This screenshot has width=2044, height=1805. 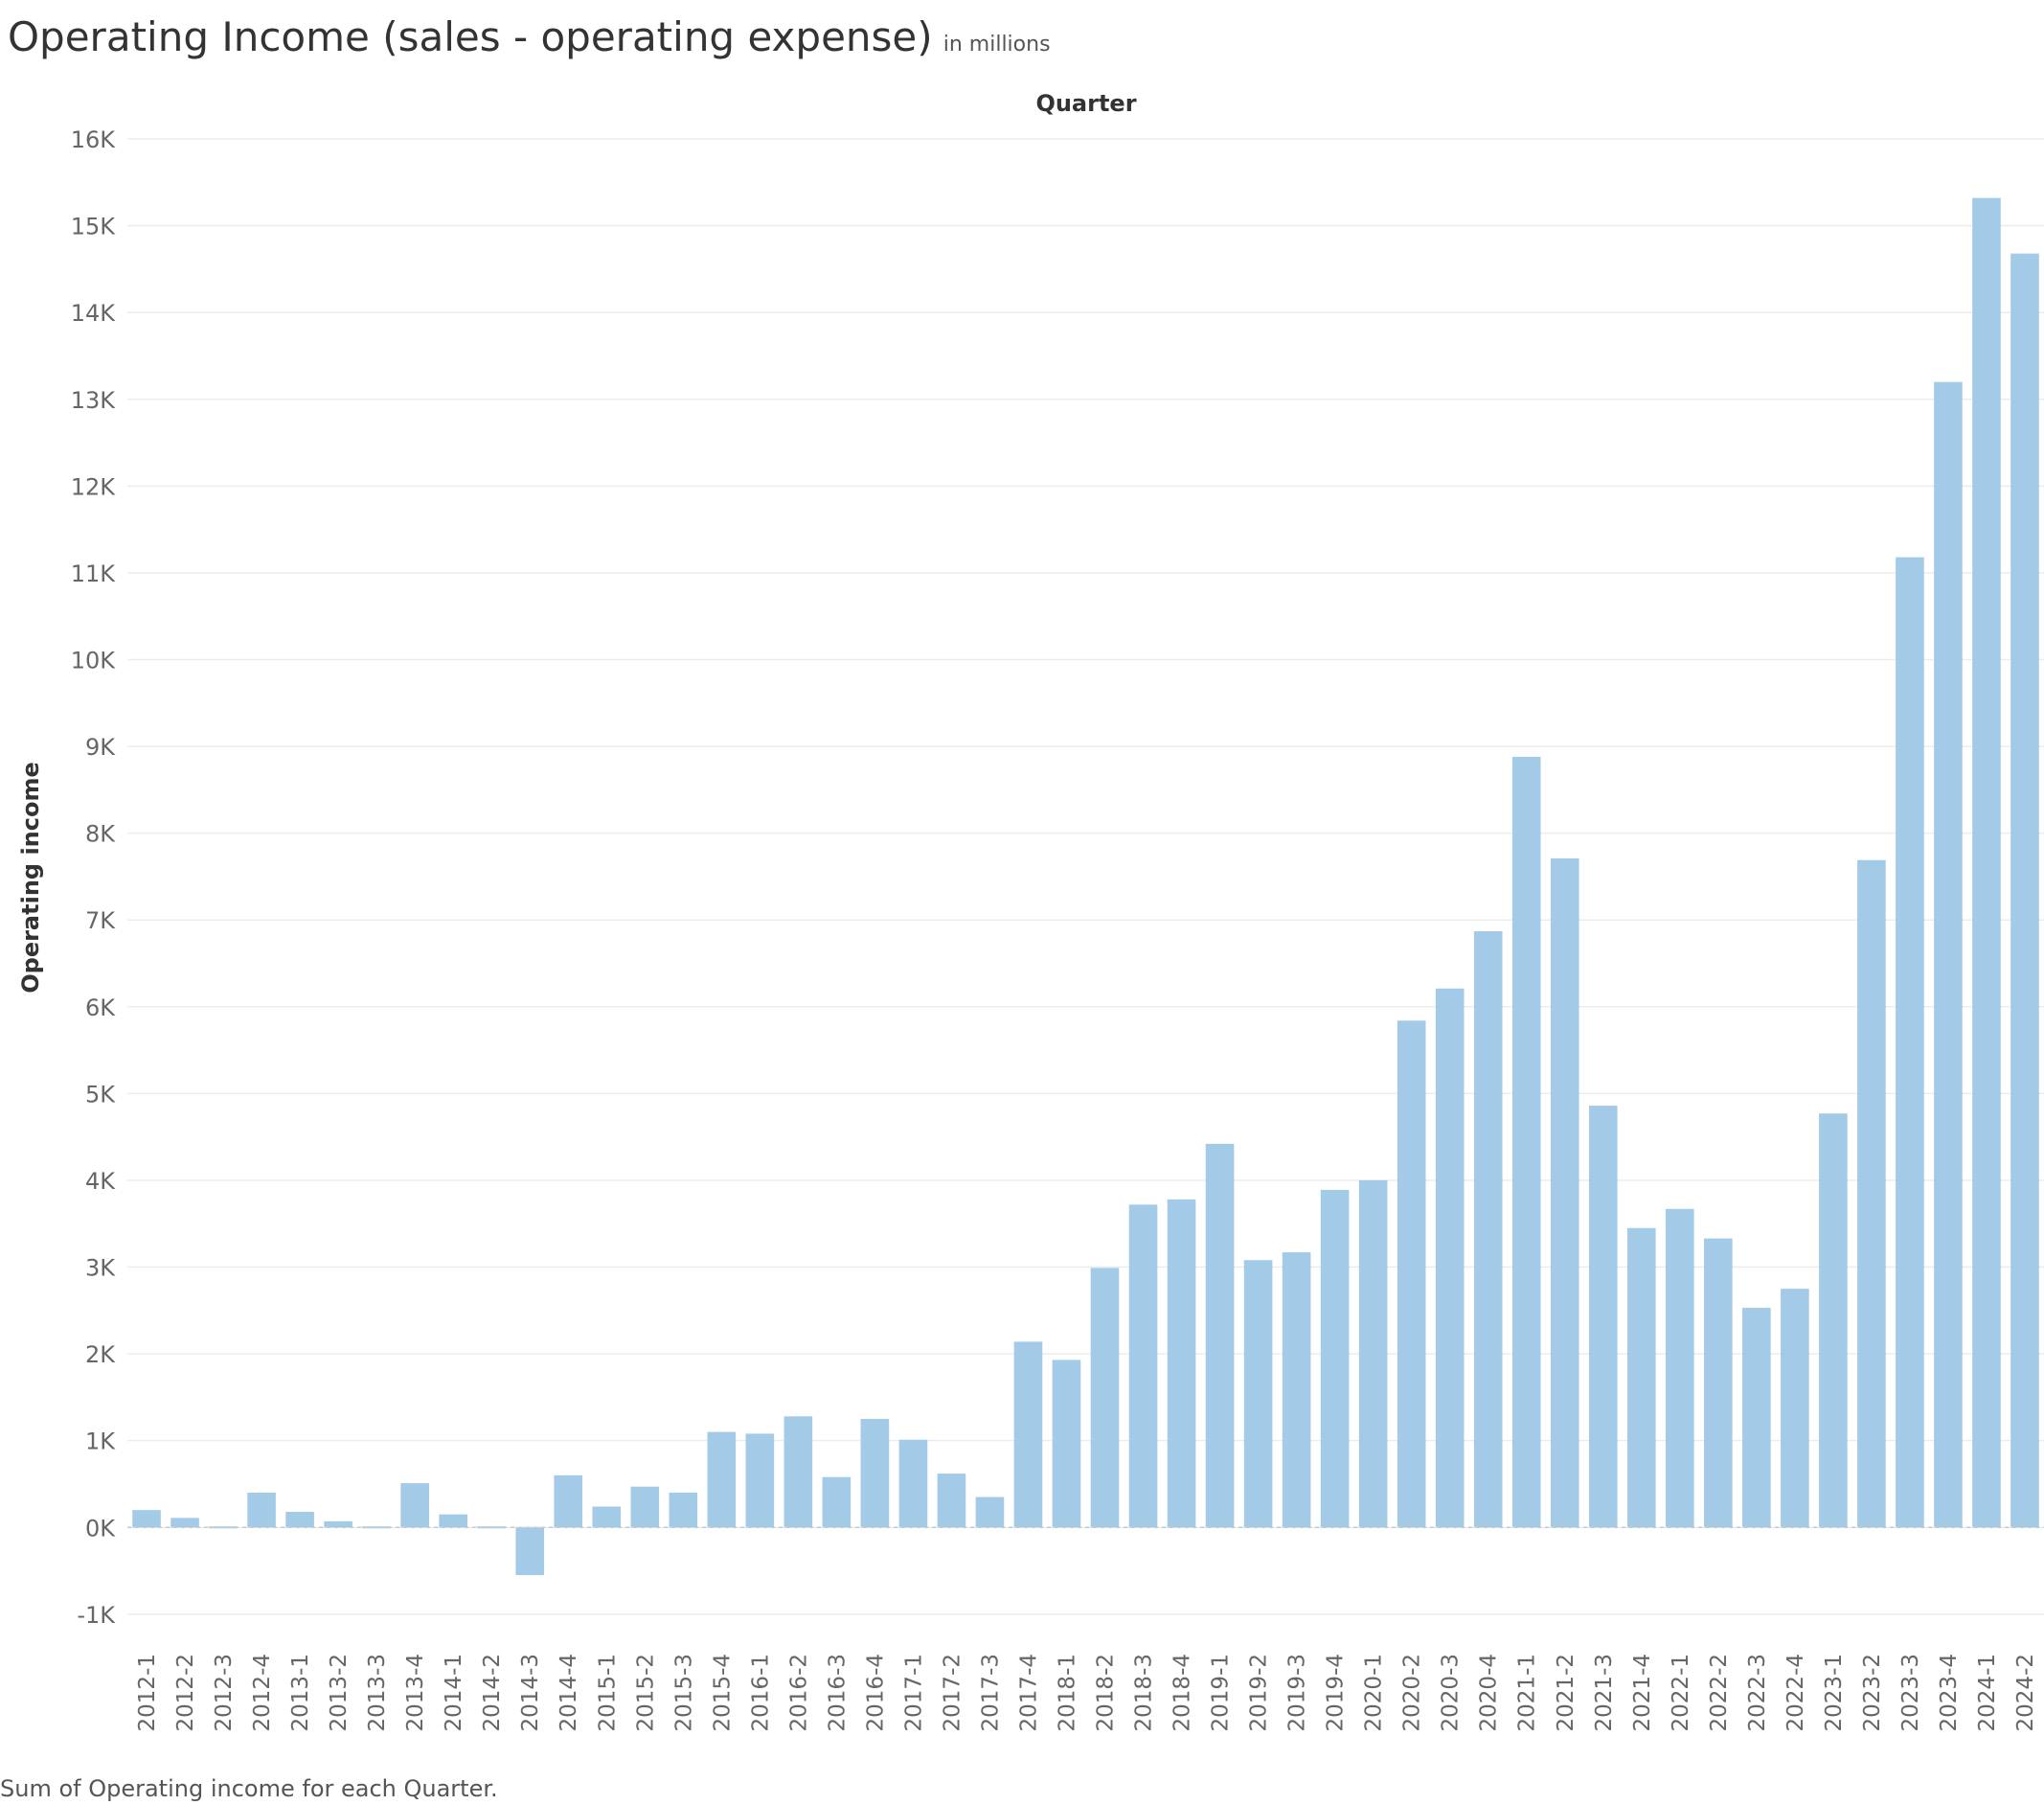 I want to click on y-tick-label: 3K, so click(x=101, y=1268).